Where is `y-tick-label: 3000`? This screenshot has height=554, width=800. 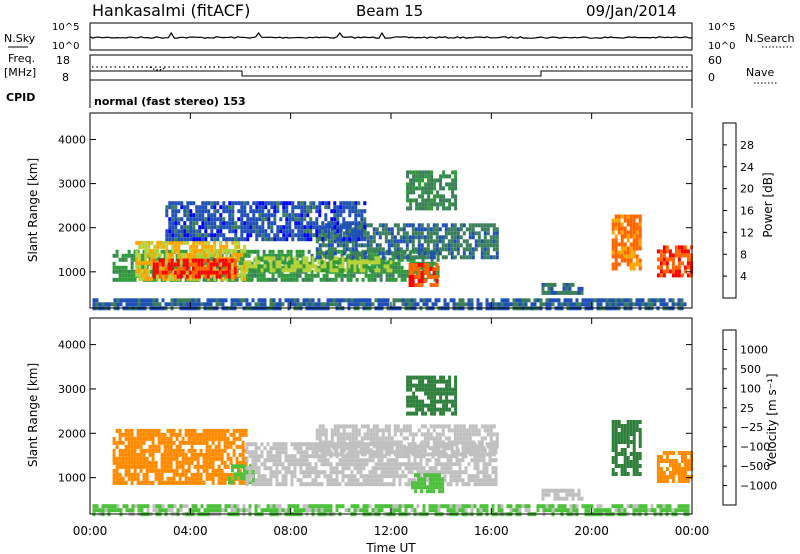 y-tick-label: 3000 is located at coordinates (72, 184).